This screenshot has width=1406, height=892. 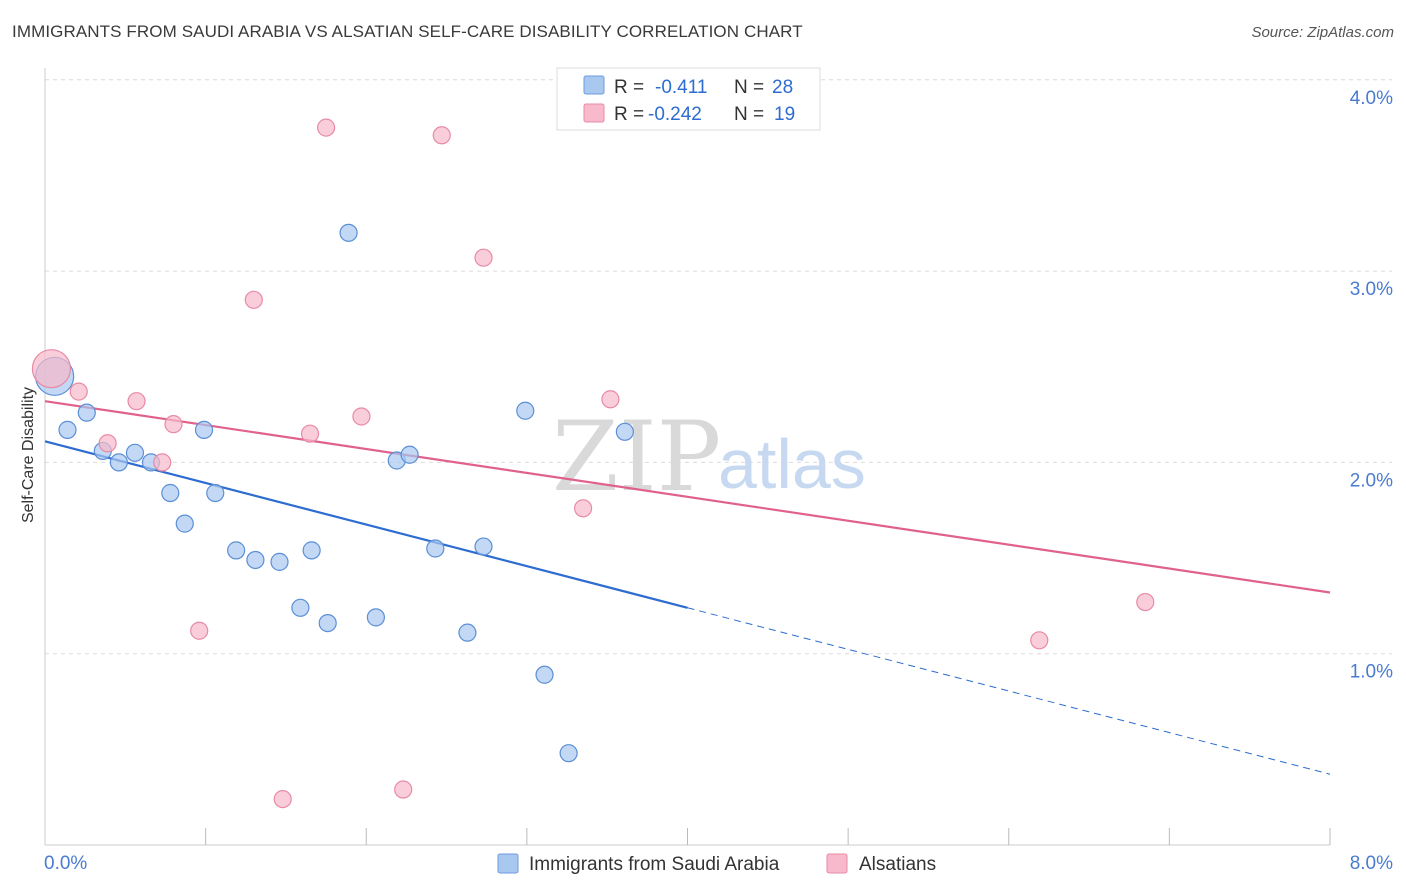 I want to click on legend-swatch-saudi, so click(x=594, y=85).